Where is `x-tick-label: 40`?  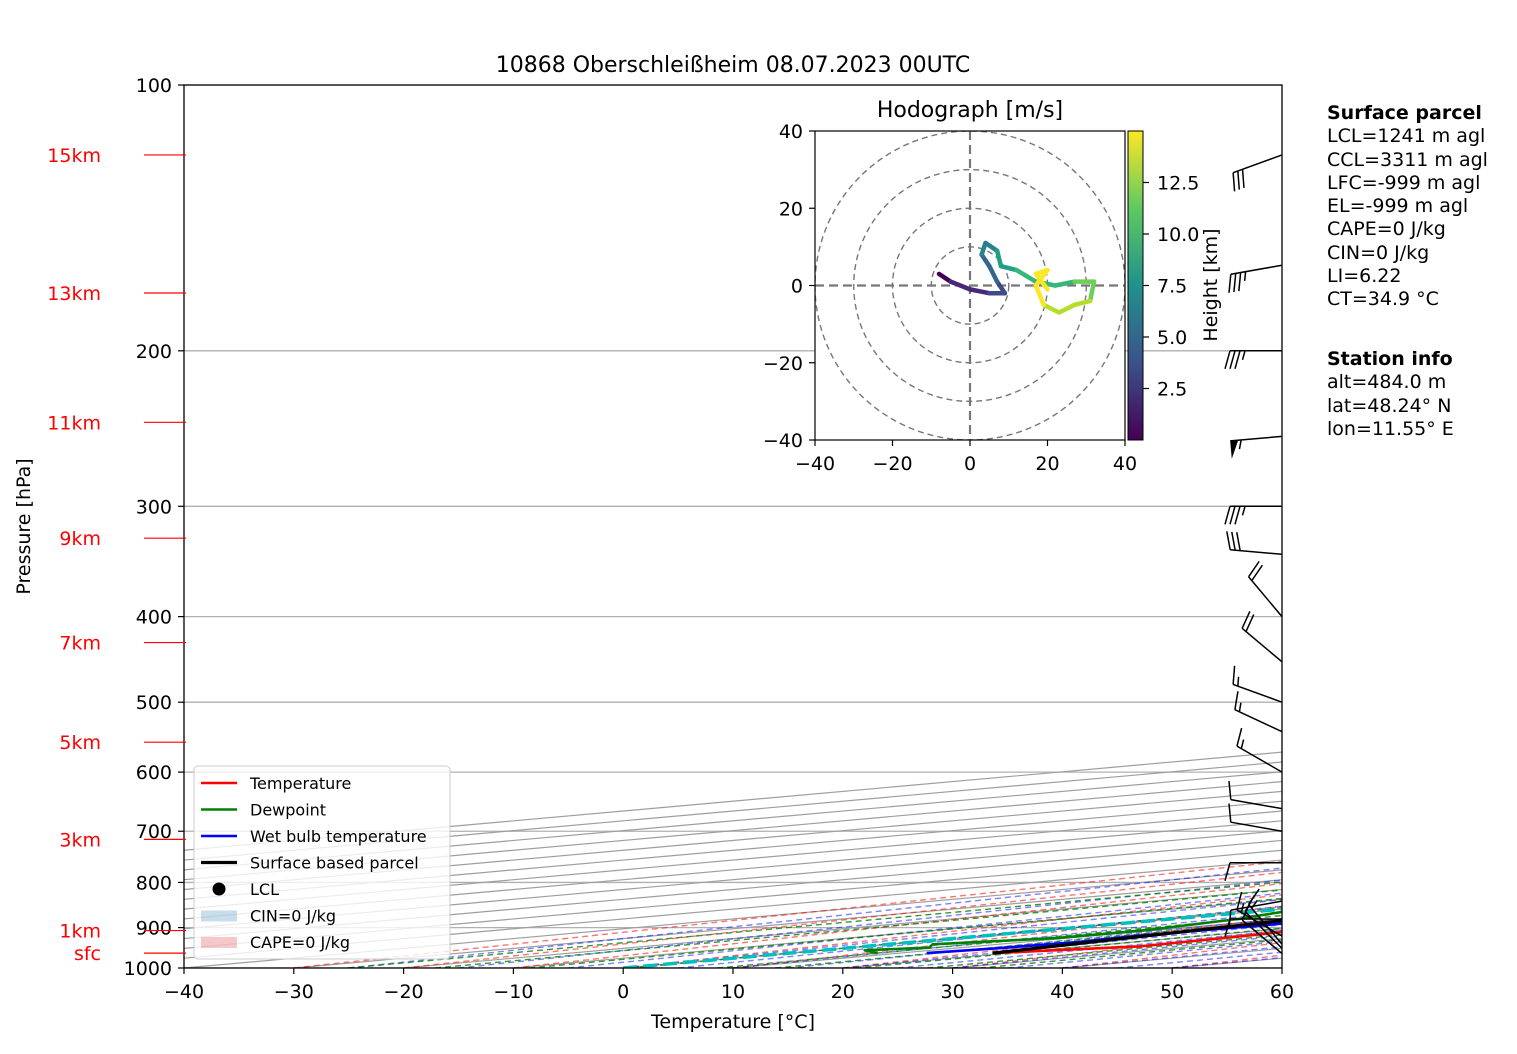 x-tick-label: 40 is located at coordinates (1062, 992).